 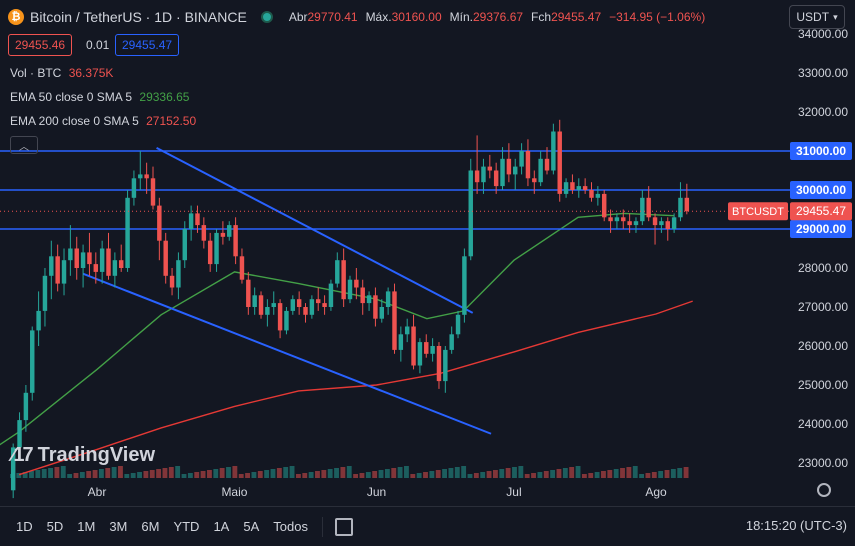 I want to click on range-ytd: YTD, so click(x=186, y=526).